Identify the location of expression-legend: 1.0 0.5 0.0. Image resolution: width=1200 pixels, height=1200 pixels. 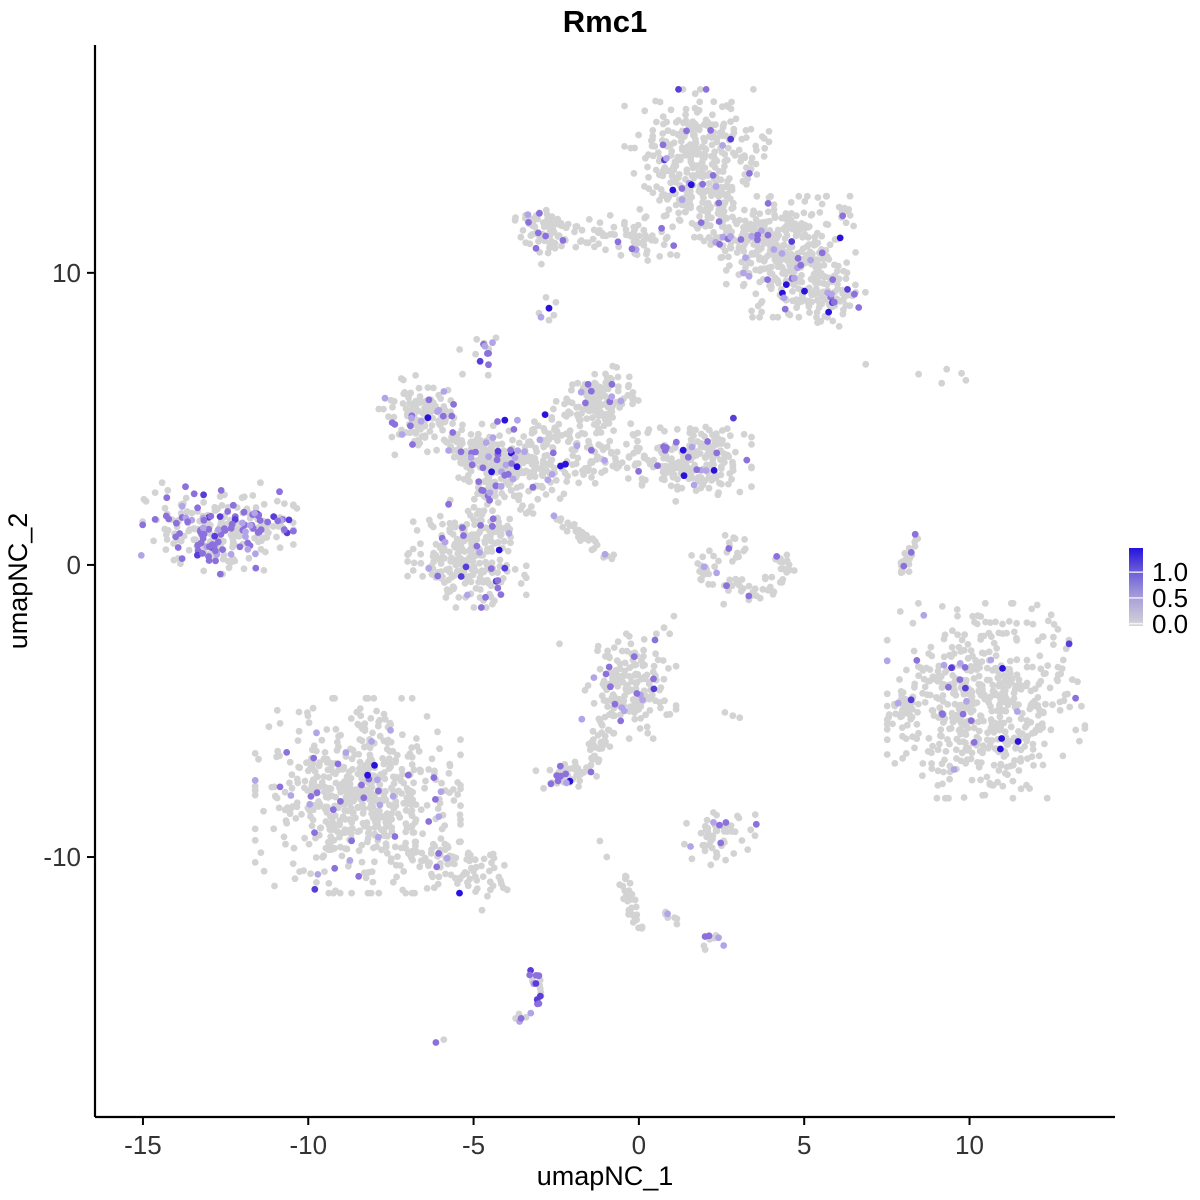
(1158, 593).